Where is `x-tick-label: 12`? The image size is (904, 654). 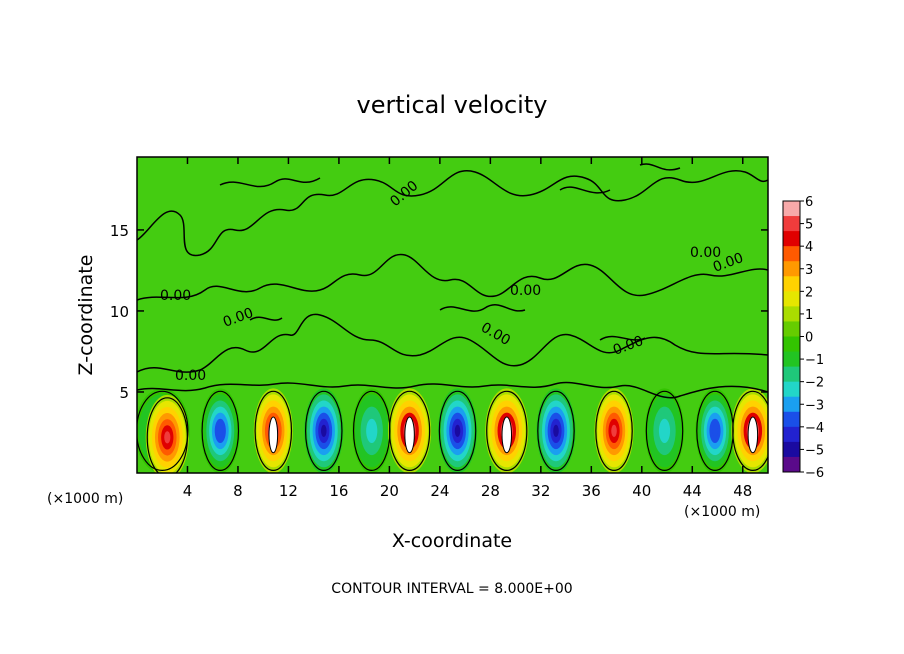
x-tick-label: 12 is located at coordinates (288, 491).